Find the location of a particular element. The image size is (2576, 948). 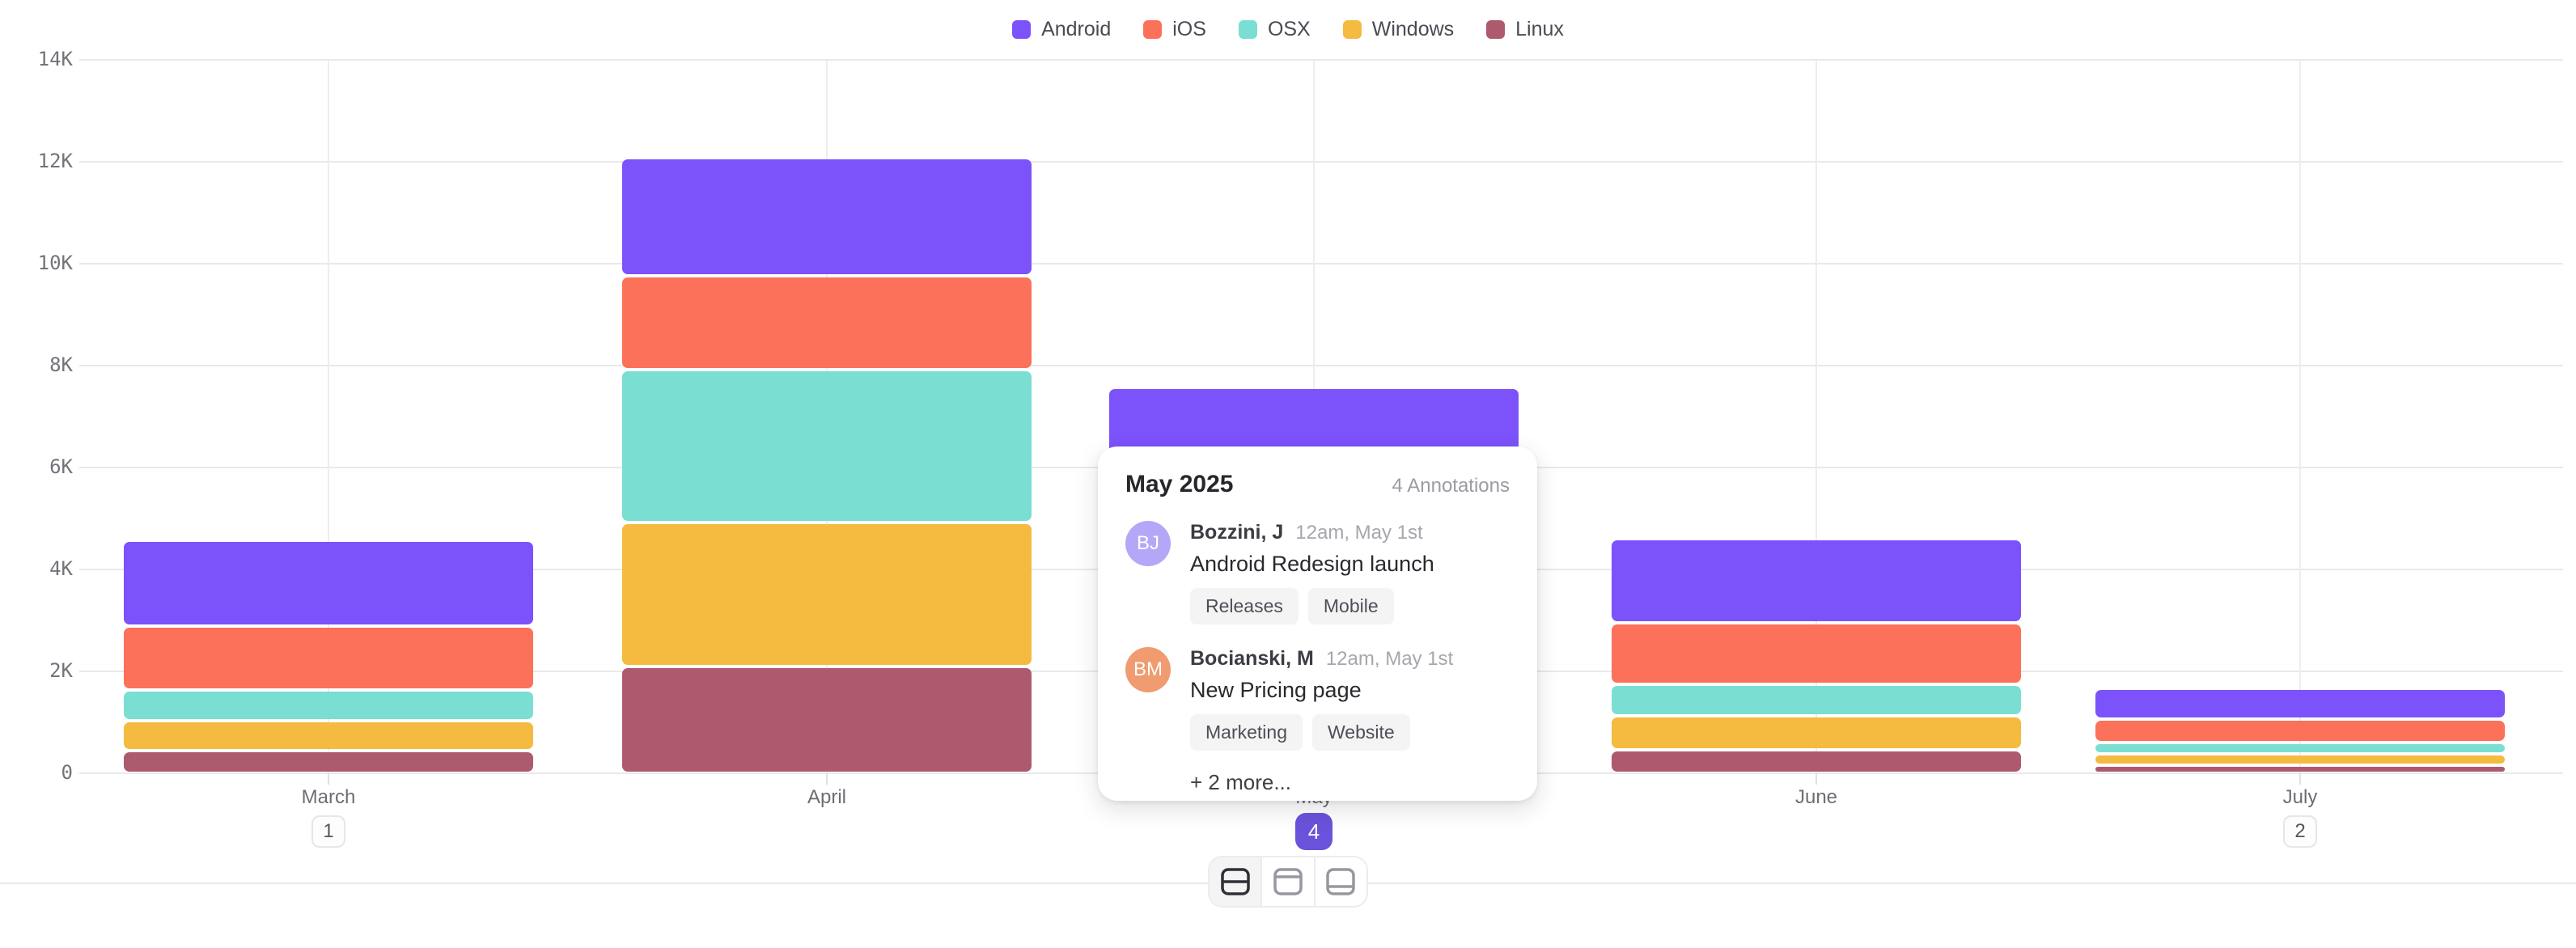

annotation-author: Bozzini, J is located at coordinates (1237, 532).